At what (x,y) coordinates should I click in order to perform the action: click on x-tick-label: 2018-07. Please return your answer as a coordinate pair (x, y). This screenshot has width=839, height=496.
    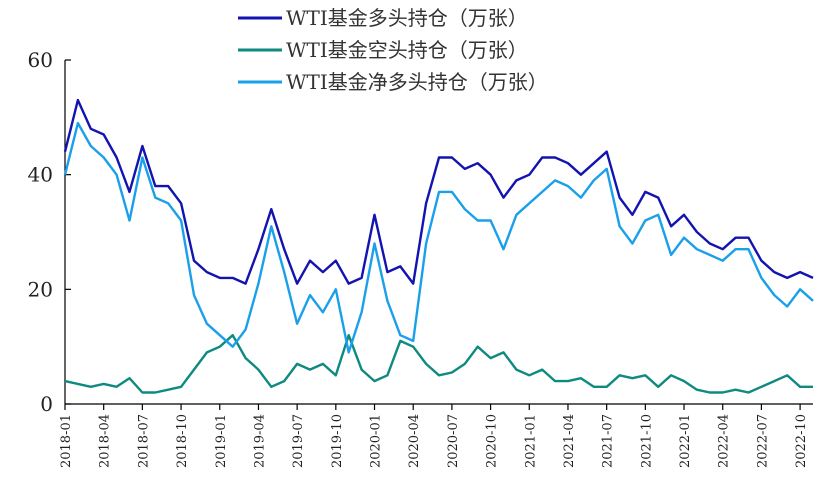
    Looking at the image, I should click on (143, 441).